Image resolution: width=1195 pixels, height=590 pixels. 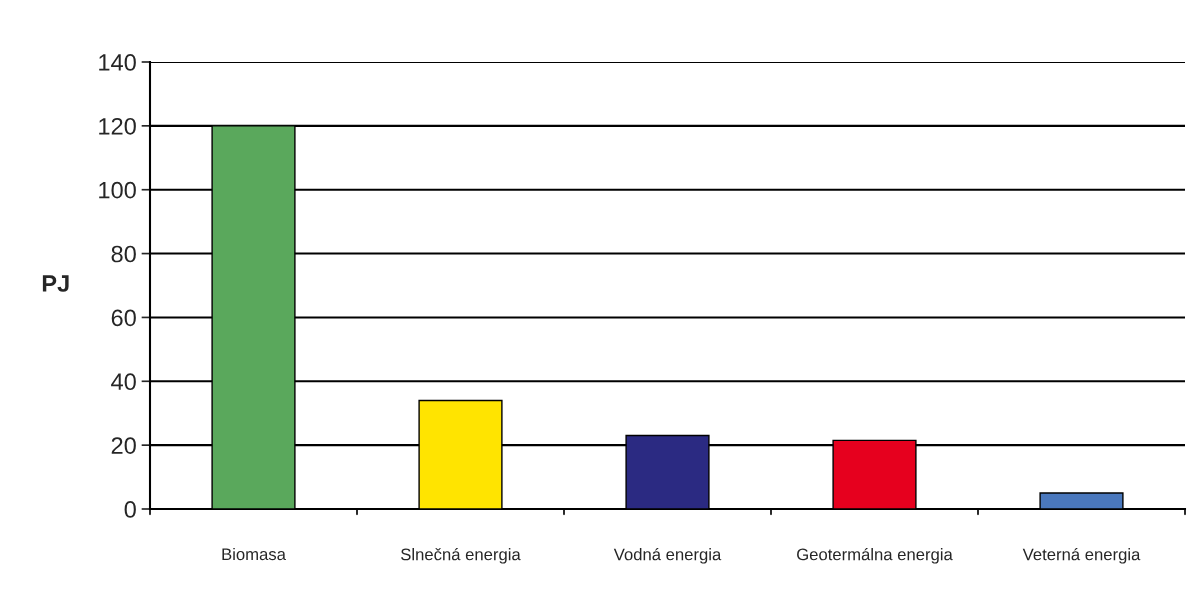 I want to click on x-tick-label: Vodná energia, so click(x=667, y=555).